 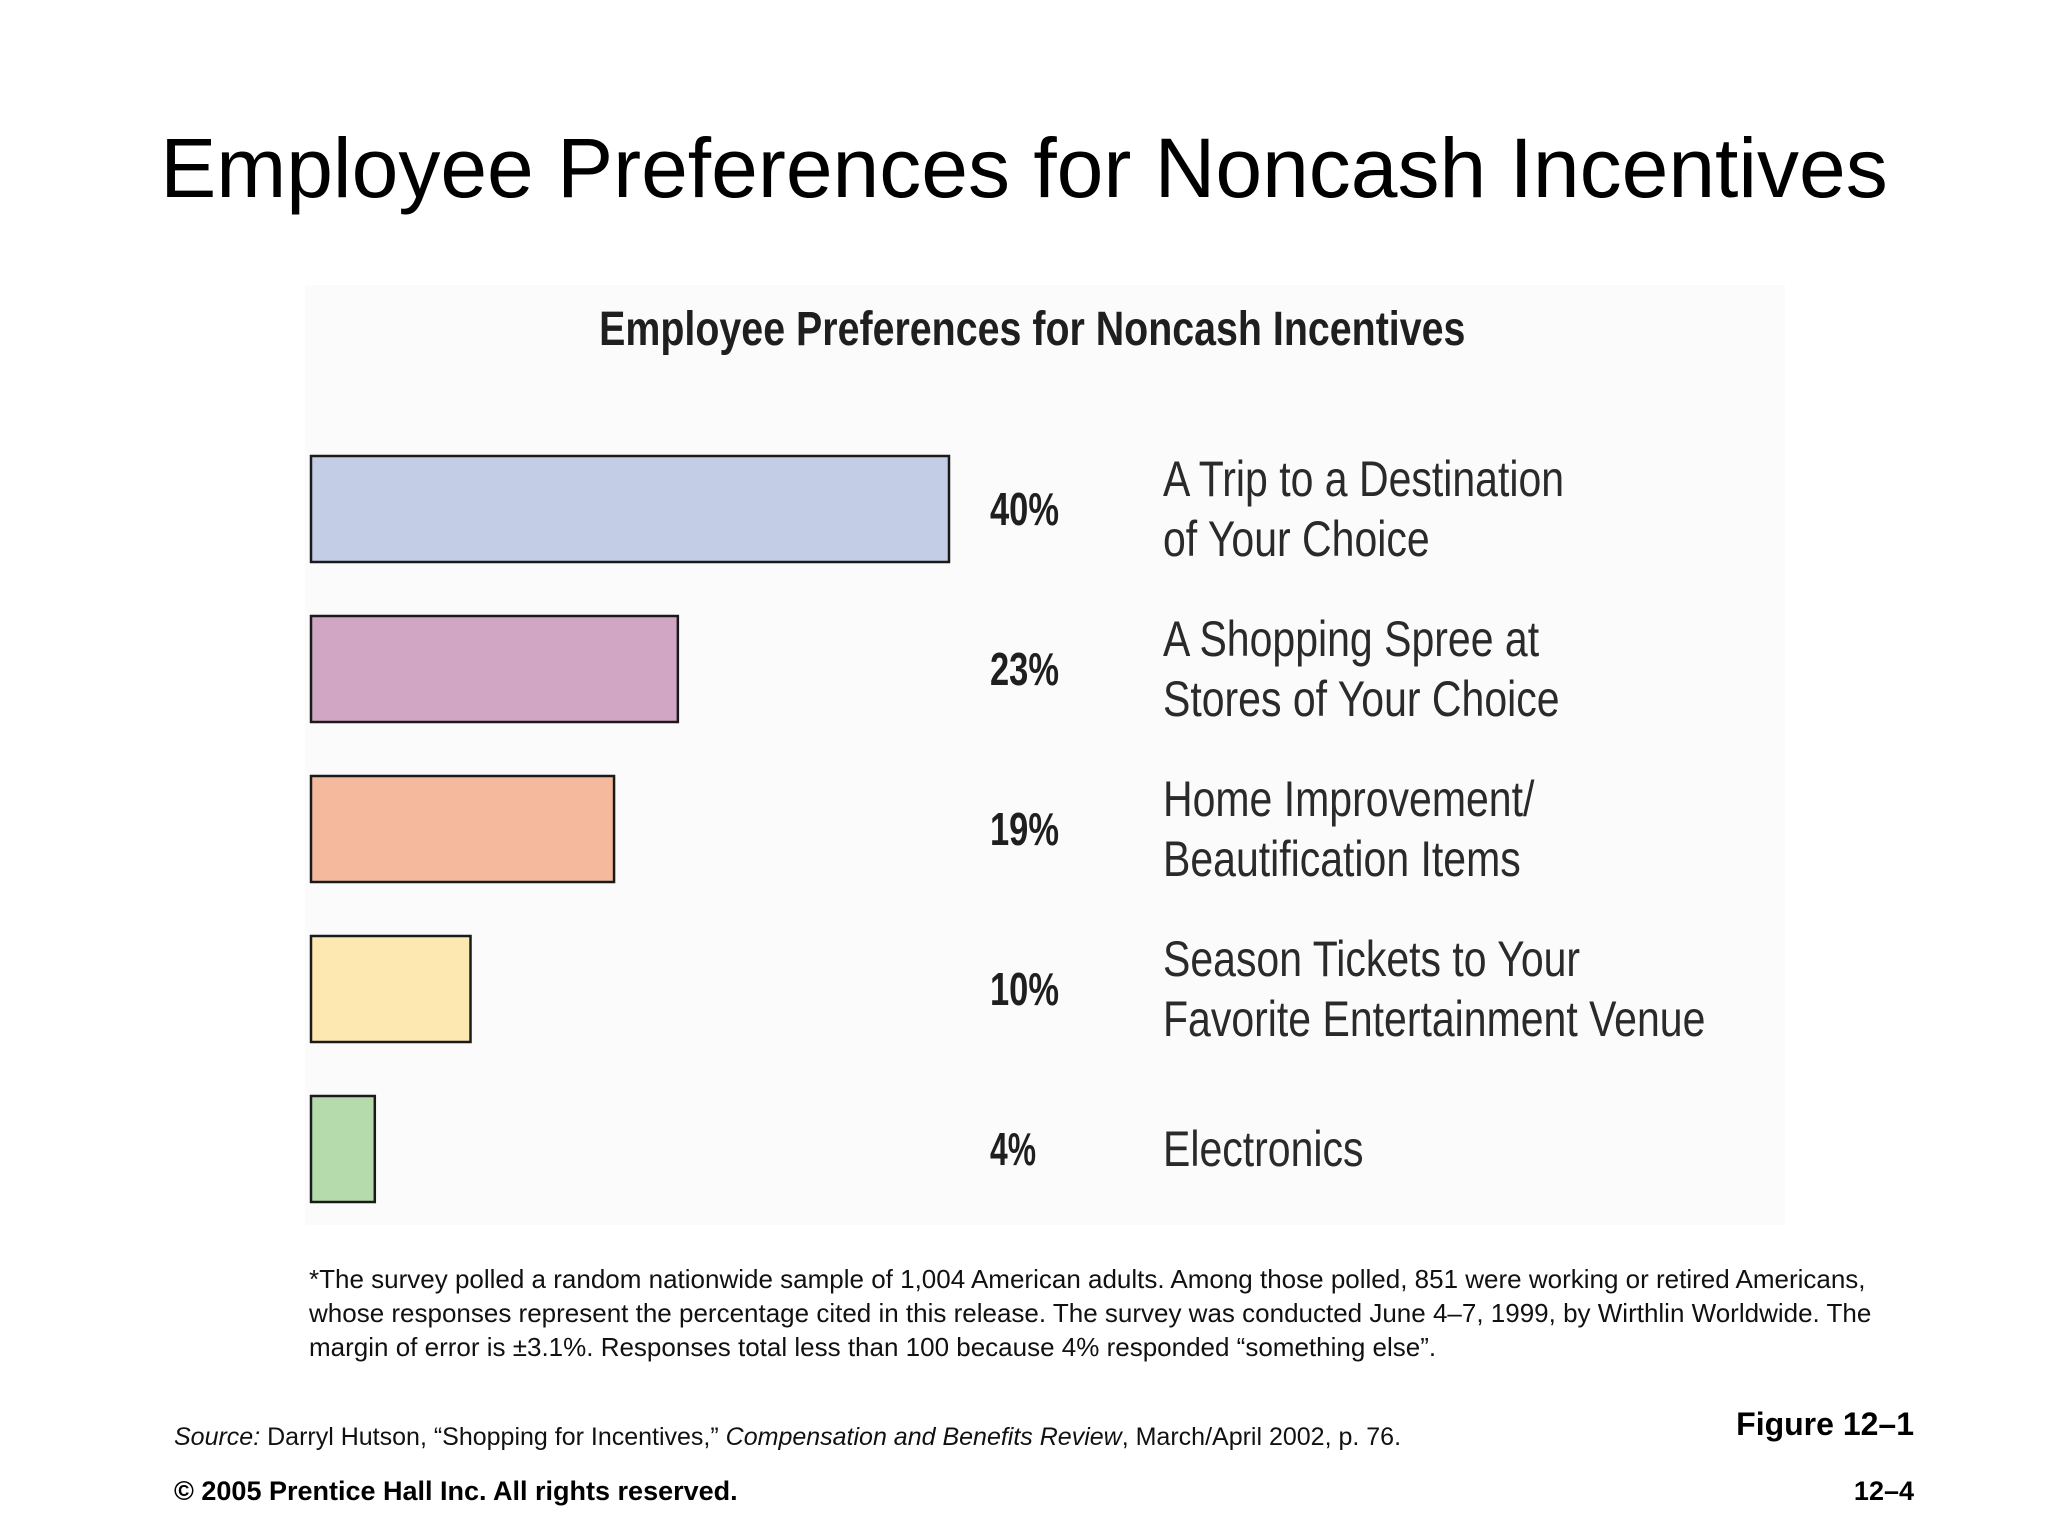 What do you see at coordinates (1351, 639) in the screenshot?
I see `category-label-2-line-1: A Shopping Spree at` at bounding box center [1351, 639].